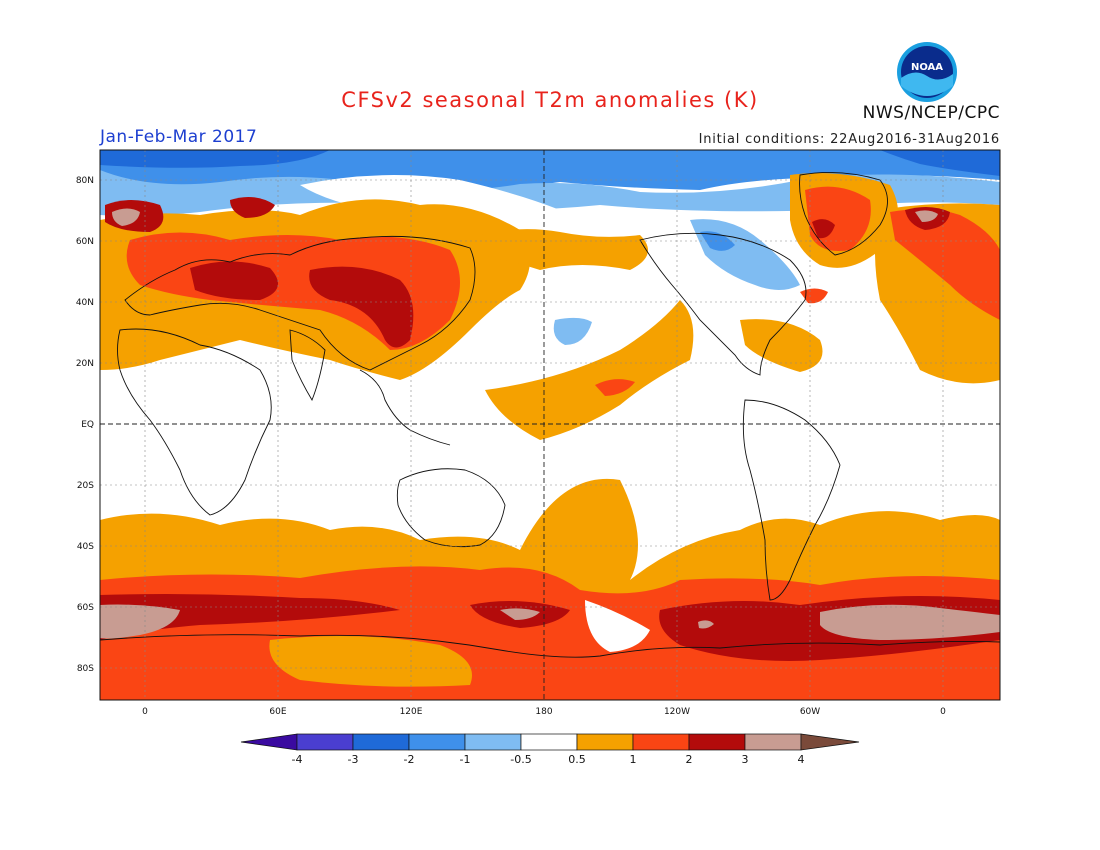  What do you see at coordinates (140, 621) in the screenshot?
I see `southern-tan-left` at bounding box center [140, 621].